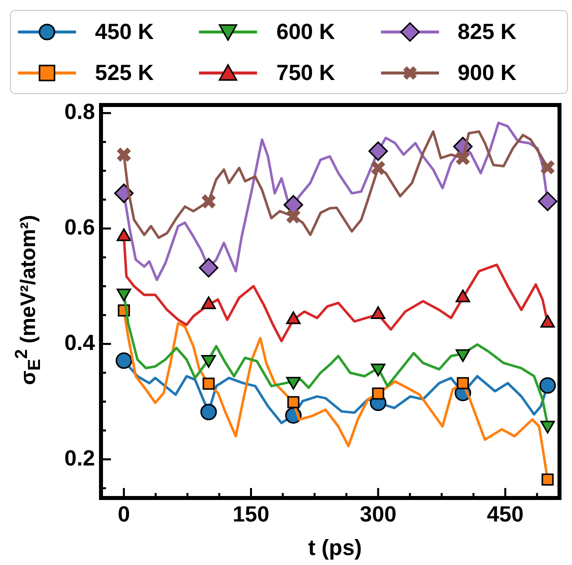  Describe the element at coordinates (79, 457) in the screenshot. I see `y-tick-label: 0.2` at that location.